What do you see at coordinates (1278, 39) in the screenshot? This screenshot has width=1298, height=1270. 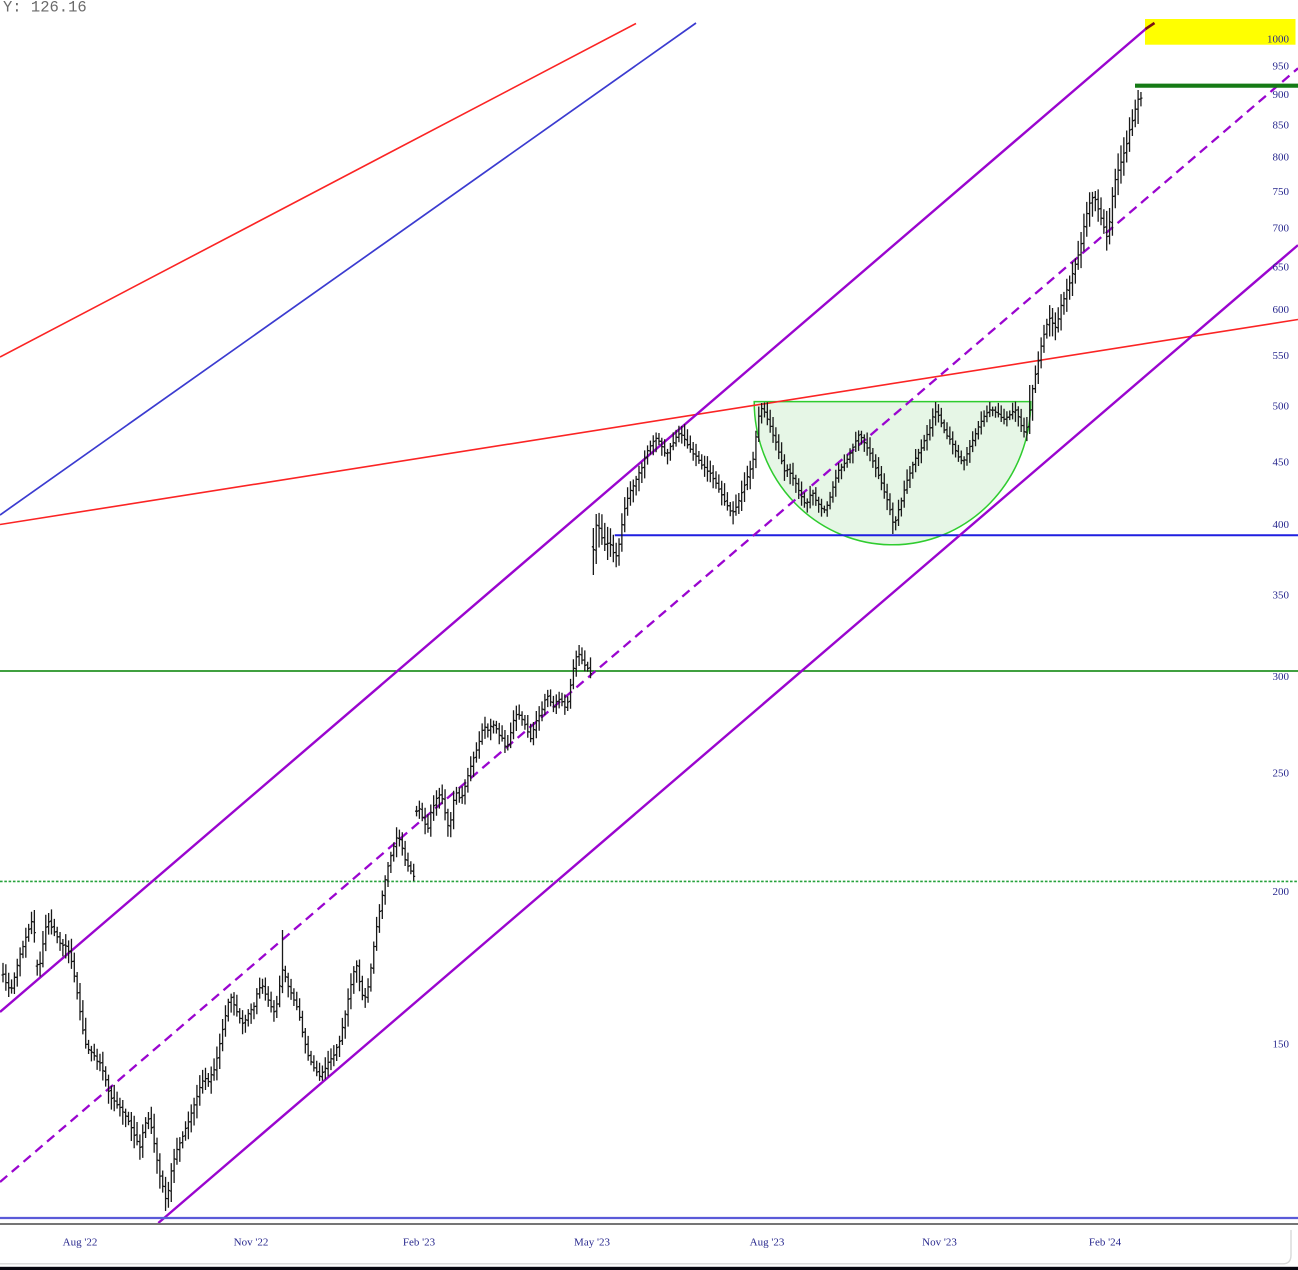 I see `svg-text: 1000` at bounding box center [1278, 39].